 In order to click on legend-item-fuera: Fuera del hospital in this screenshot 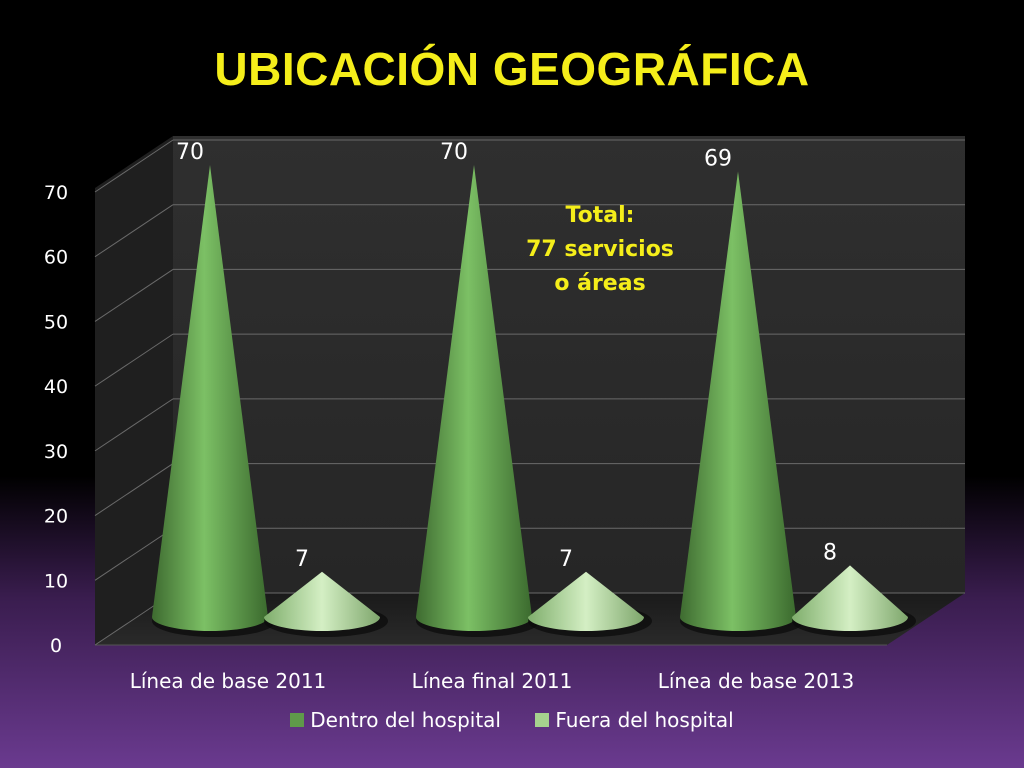, I will do `click(634, 720)`.